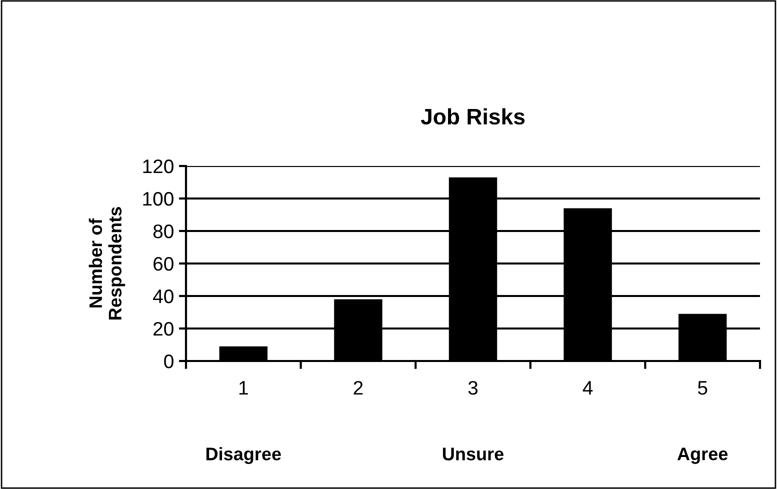 The image size is (777, 489). Describe the element at coordinates (587, 388) in the screenshot. I see `x-tick-label: 4` at that location.